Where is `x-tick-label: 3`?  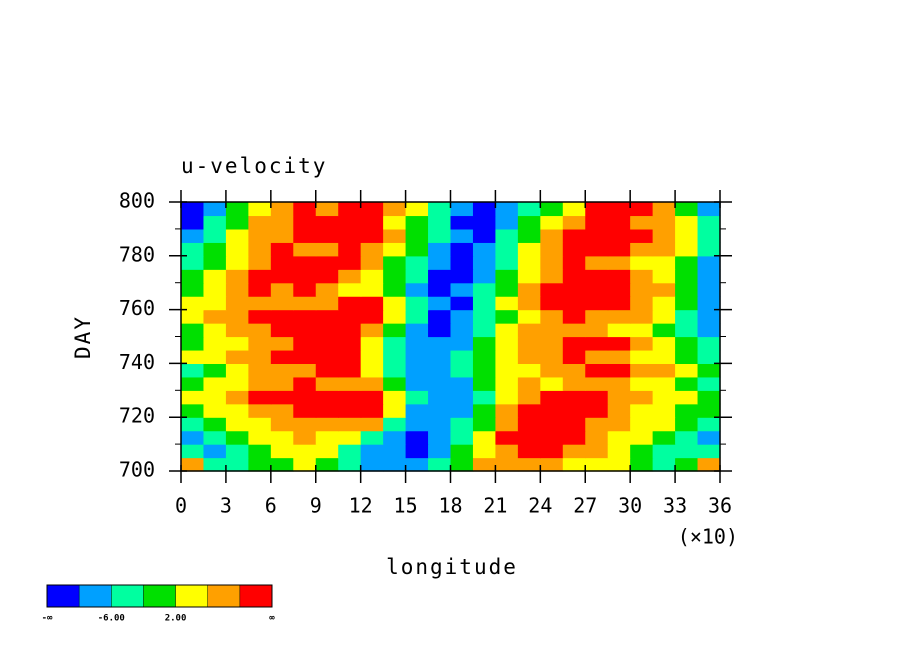
x-tick-label: 3 is located at coordinates (226, 506).